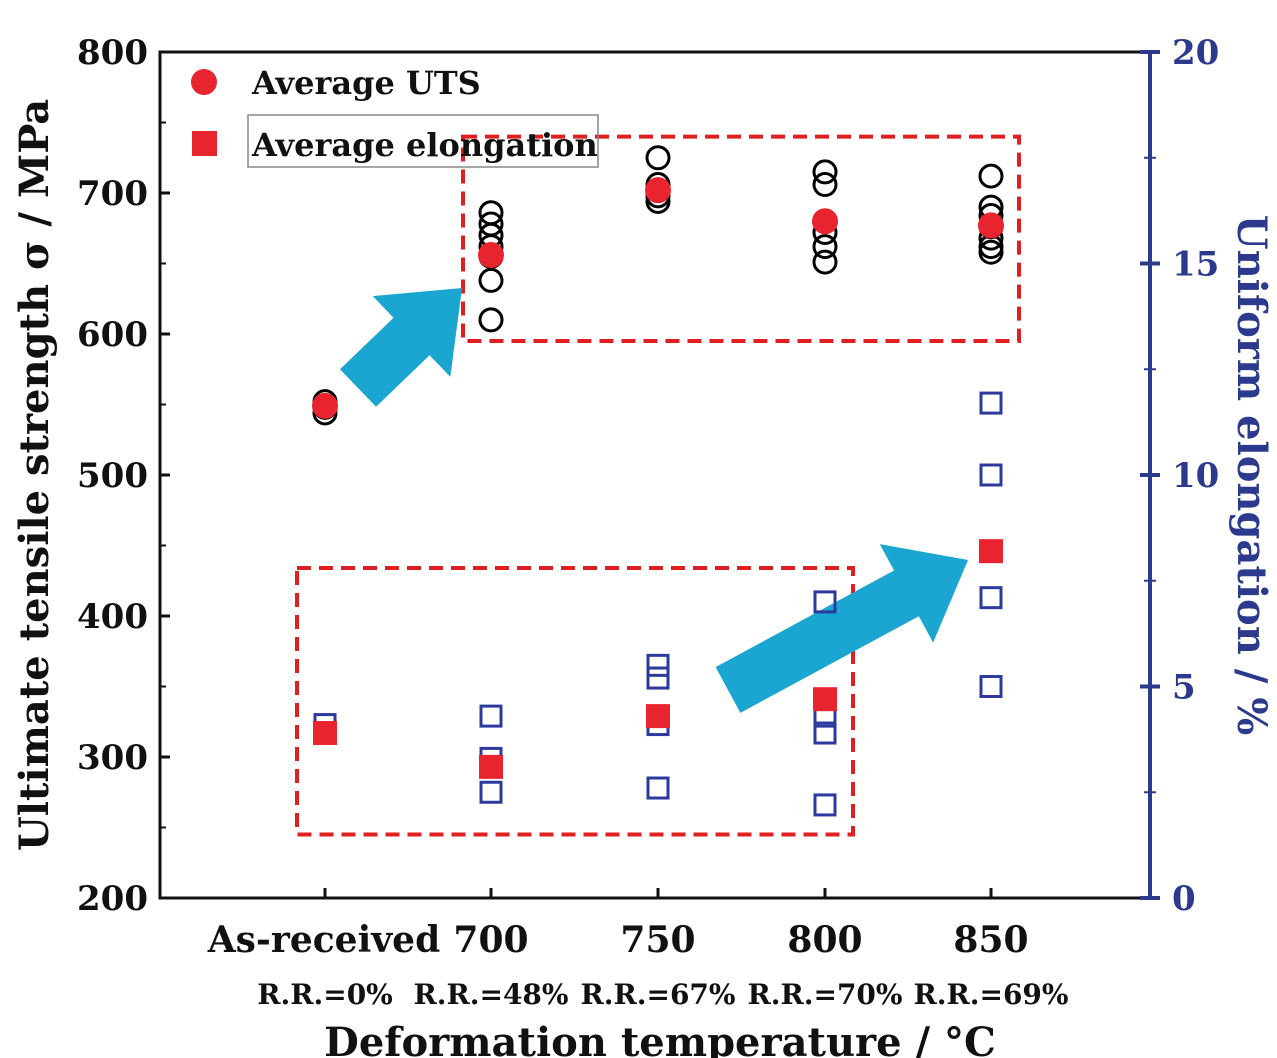 This screenshot has height=1058, width=1277. What do you see at coordinates (112, 194) in the screenshot?
I see `y-left-tick-label: 700` at bounding box center [112, 194].